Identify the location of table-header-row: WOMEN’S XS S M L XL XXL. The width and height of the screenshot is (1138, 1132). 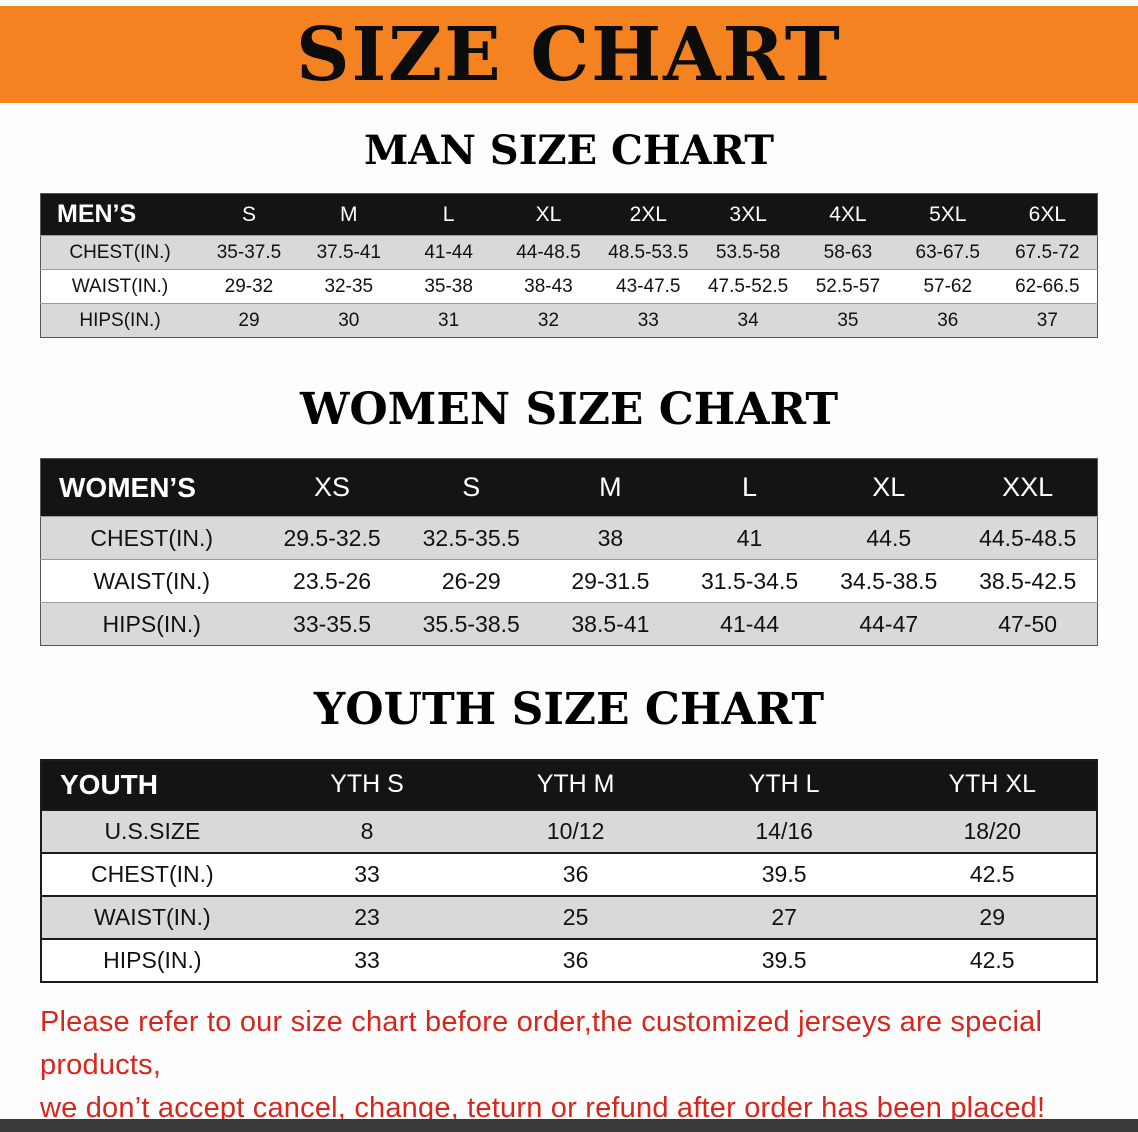
(569, 487).